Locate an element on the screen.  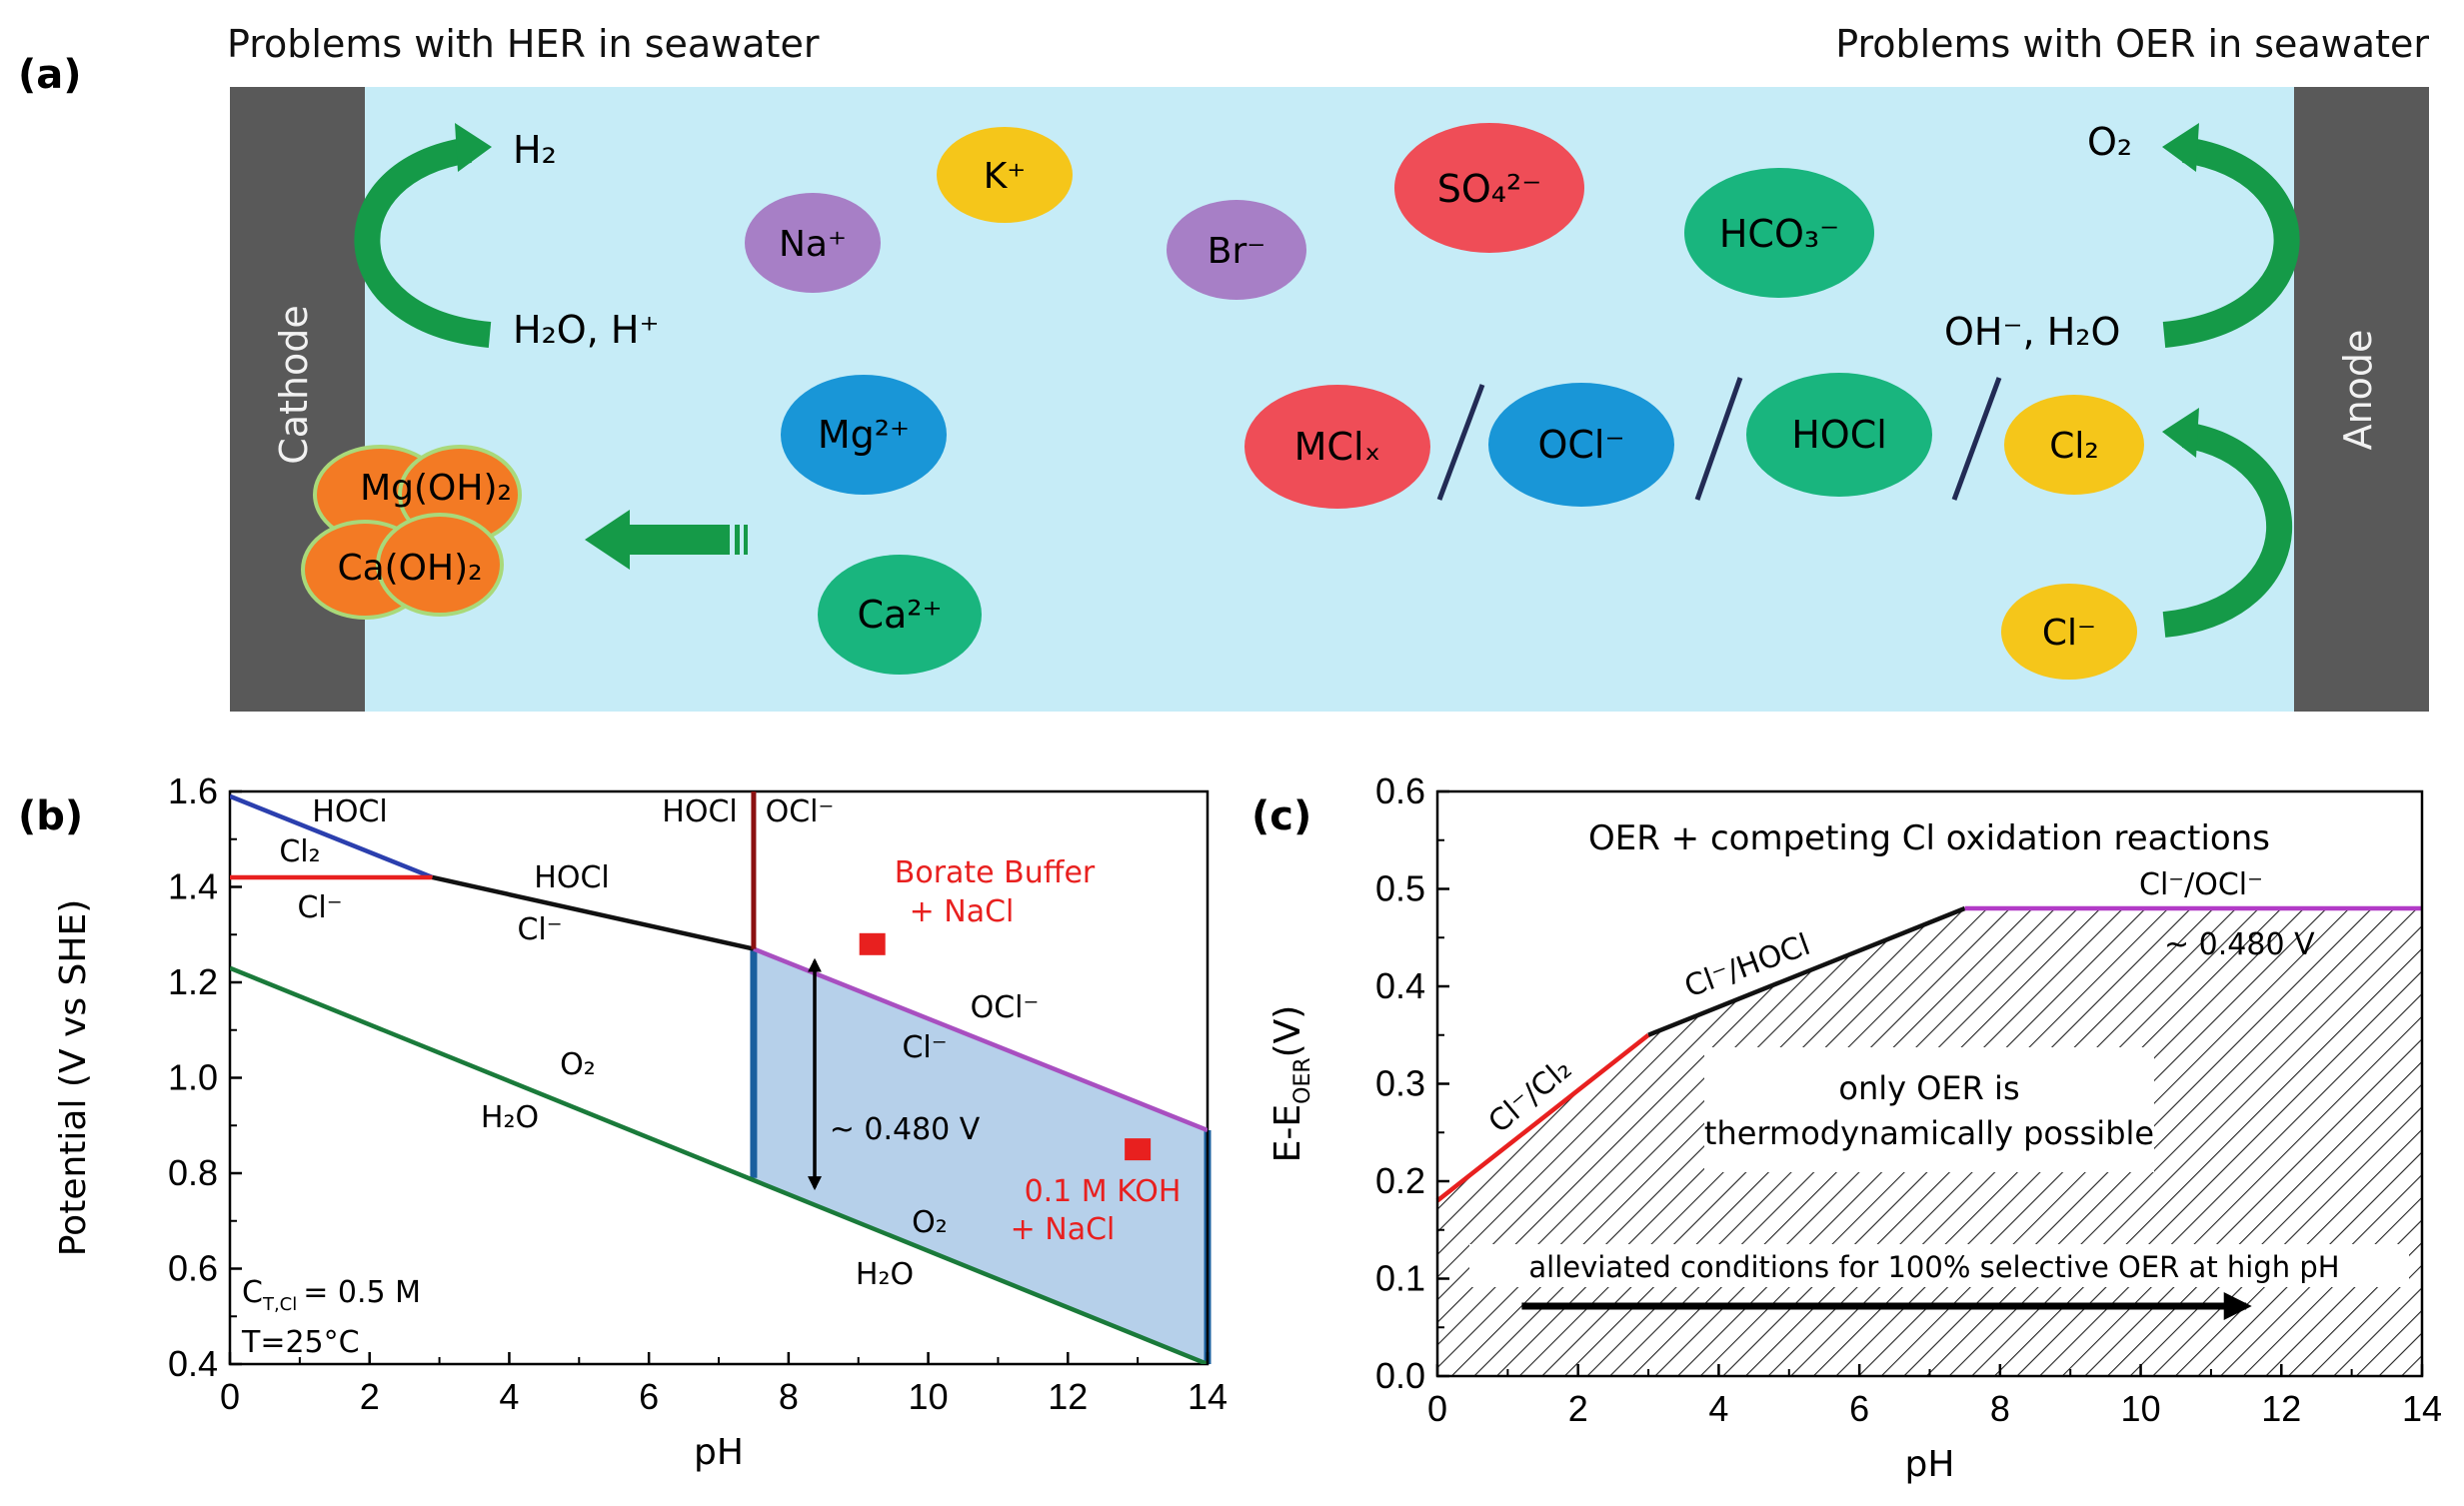
info-box is located at coordinates (1929, 1109).